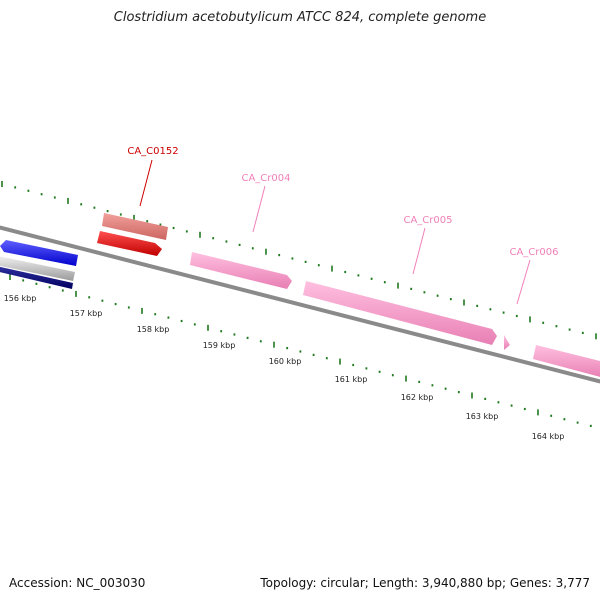 Image resolution: width=600 pixels, height=600 pixels. I want to click on gene-label-ca-cr006: CA_Cr006, so click(533, 252).